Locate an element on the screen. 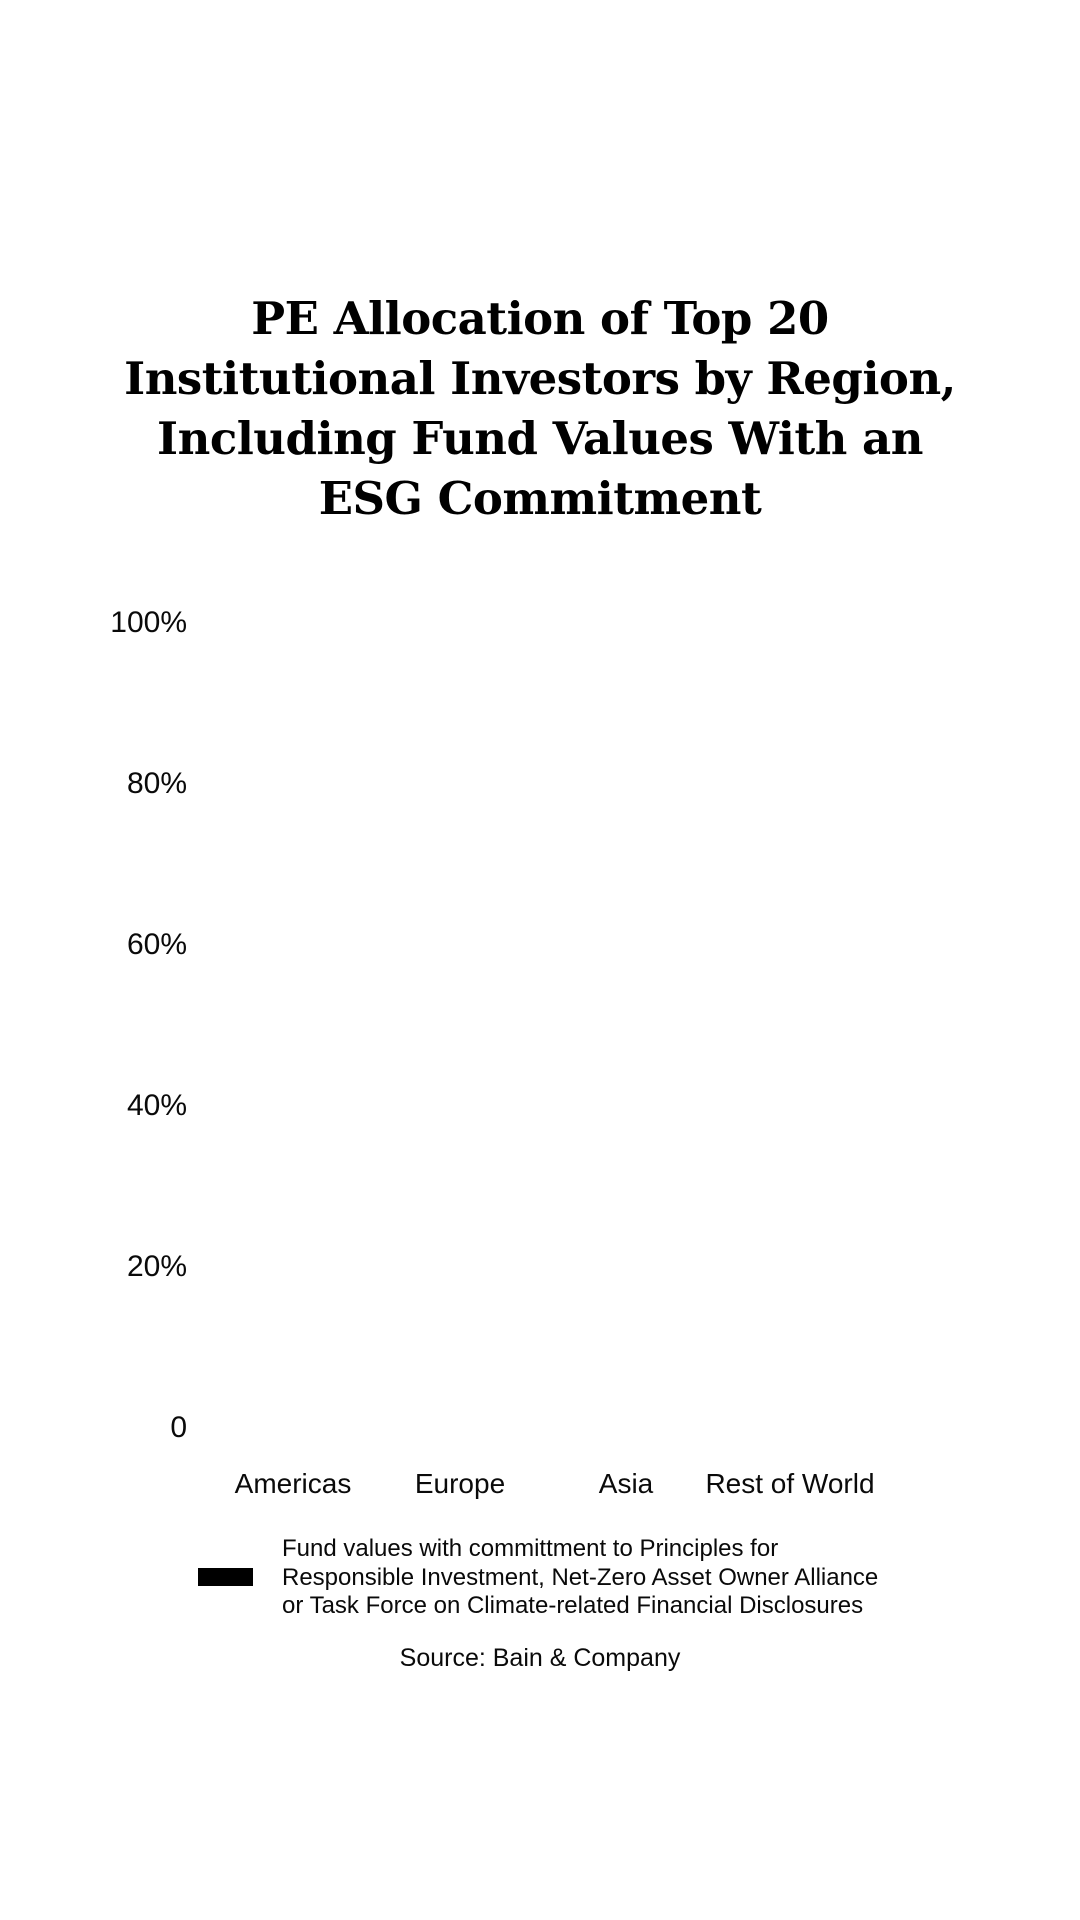 The height and width of the screenshot is (1920, 1080). source-attribution: Source: Bain & Company is located at coordinates (540, 1658).